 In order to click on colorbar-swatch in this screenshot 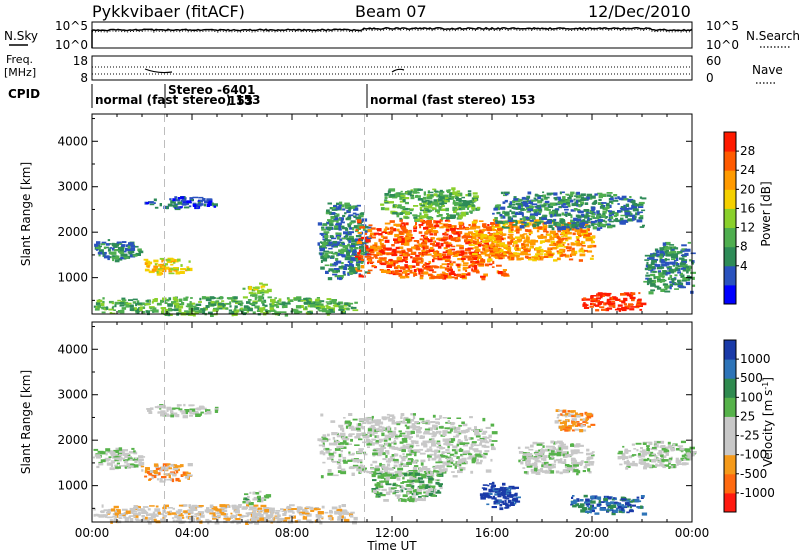, I will do `click(730, 256)`.